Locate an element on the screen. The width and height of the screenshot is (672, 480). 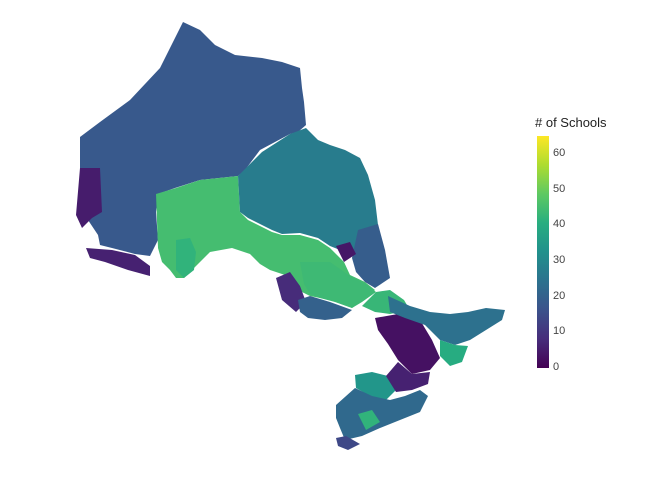
region-essex is located at coordinates (348, 443).